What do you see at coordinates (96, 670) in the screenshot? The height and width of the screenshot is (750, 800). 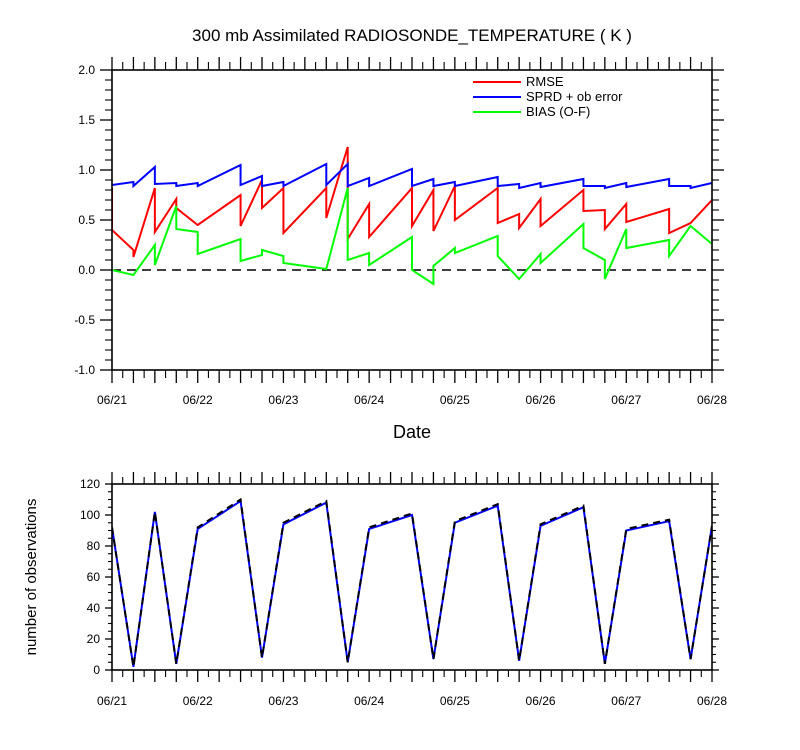 I see `y-tick-label: 0` at bounding box center [96, 670].